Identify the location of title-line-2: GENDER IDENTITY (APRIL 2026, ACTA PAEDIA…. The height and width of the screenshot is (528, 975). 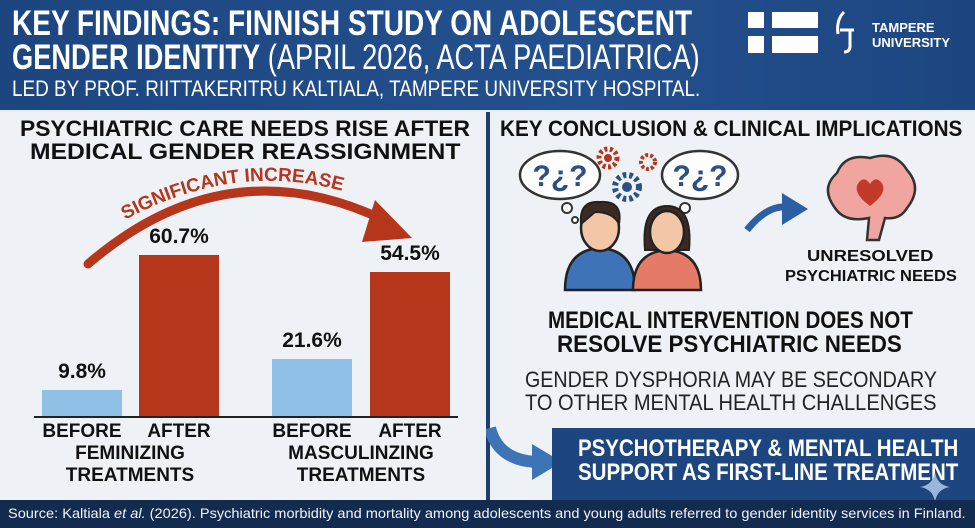
(356, 58).